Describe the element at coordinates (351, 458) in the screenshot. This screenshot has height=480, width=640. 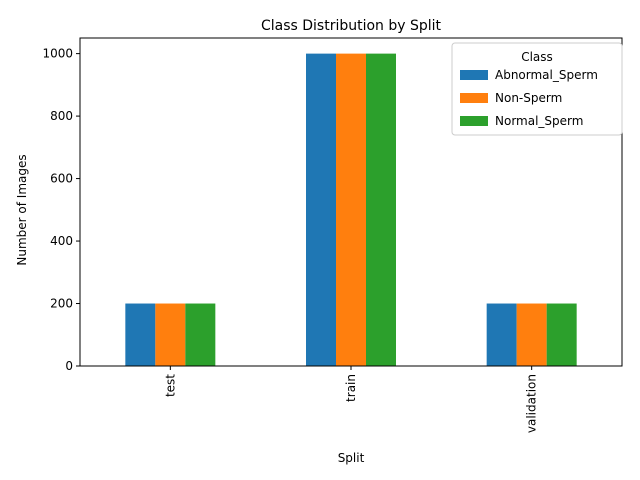
I see `x-axis-label: Split` at that location.